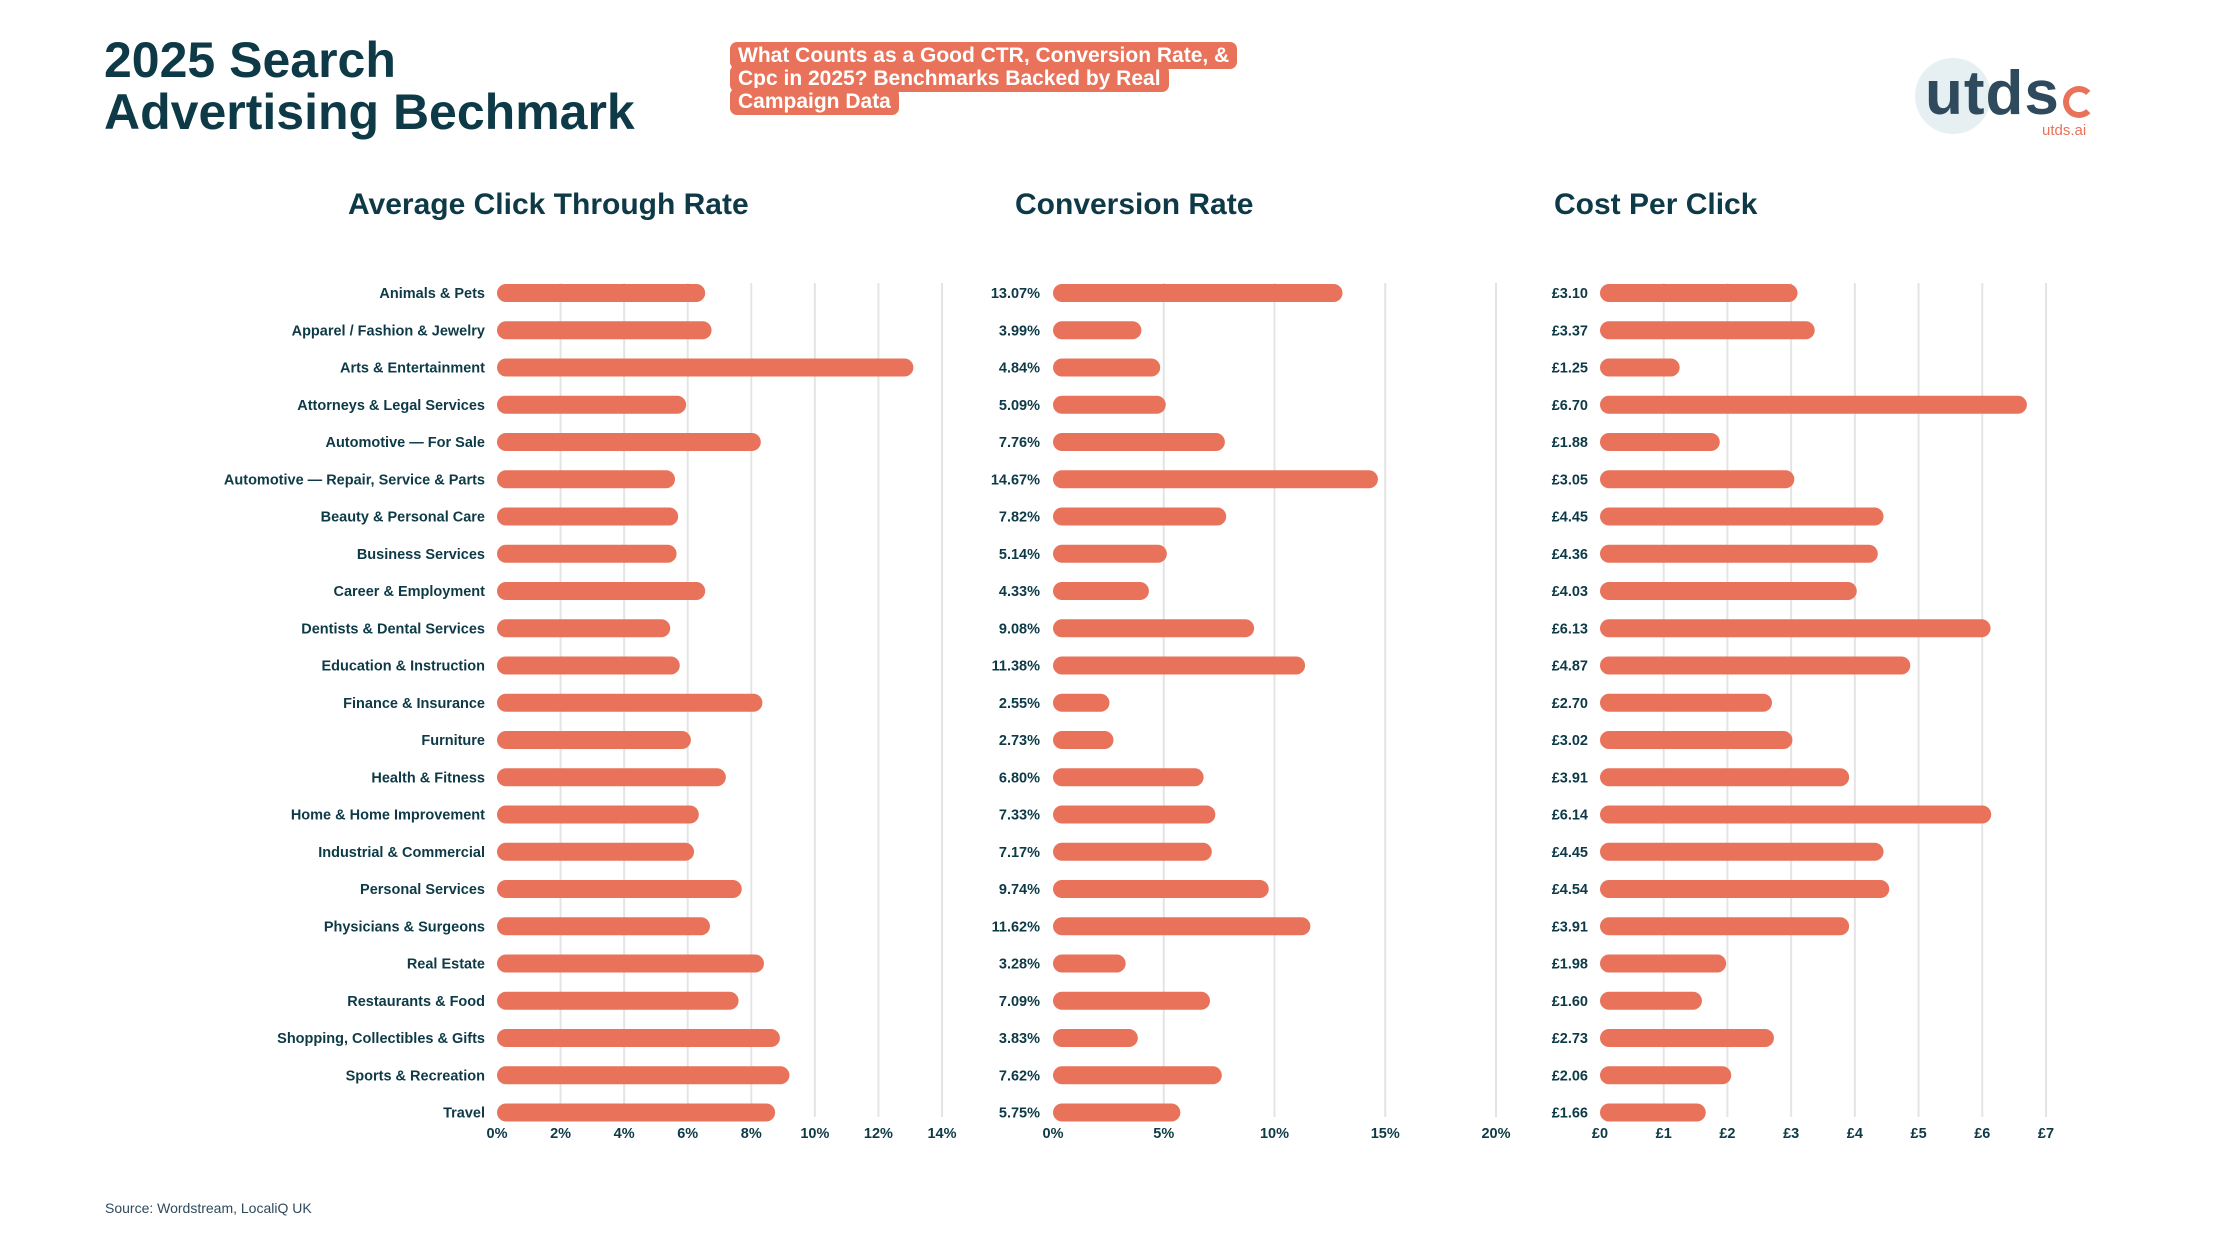 The image size is (2240, 1260). I want to click on source-note: Source: Wordstream, LocaliQ UK, so click(208, 1208).